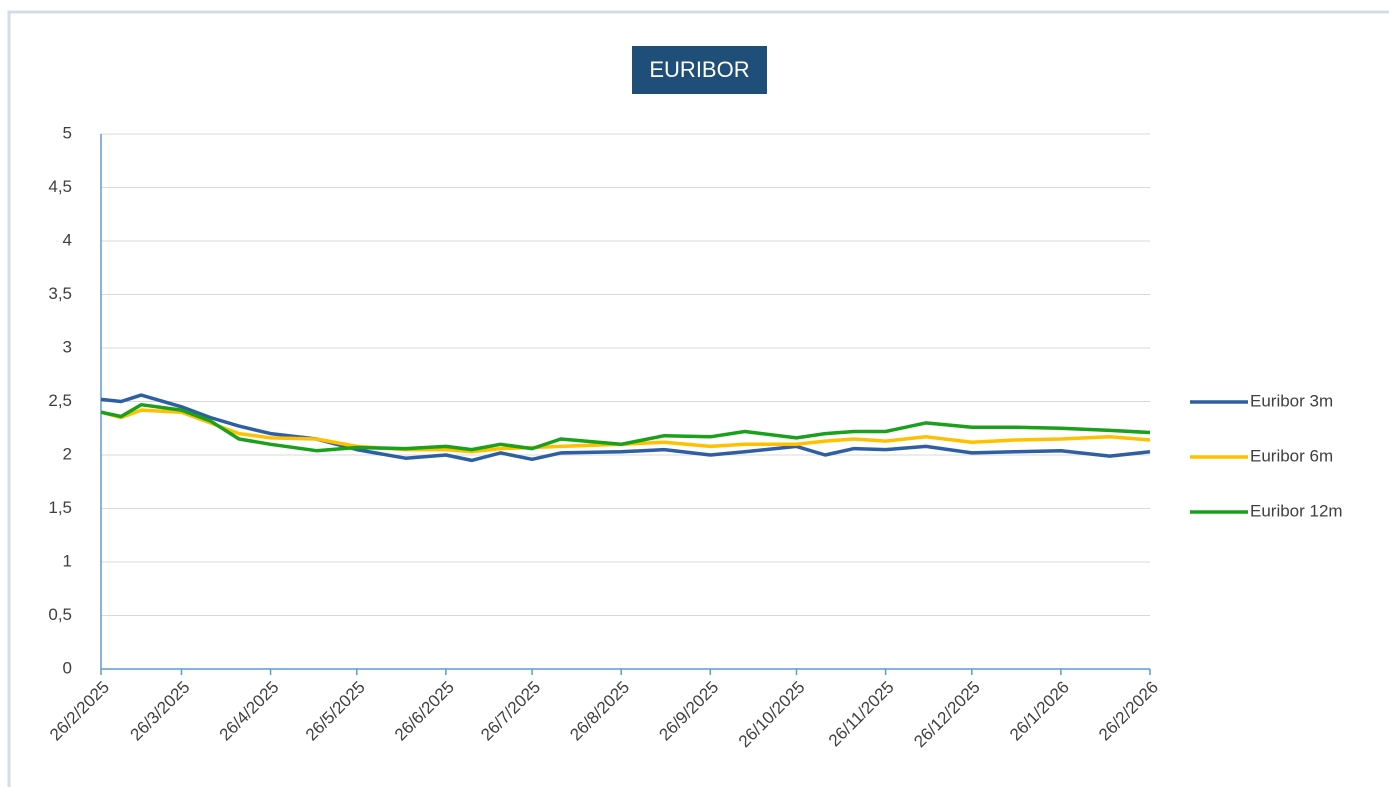 The width and height of the screenshot is (1389, 787). Describe the element at coordinates (67, 667) in the screenshot. I see `y-tick-label: 0` at that location.